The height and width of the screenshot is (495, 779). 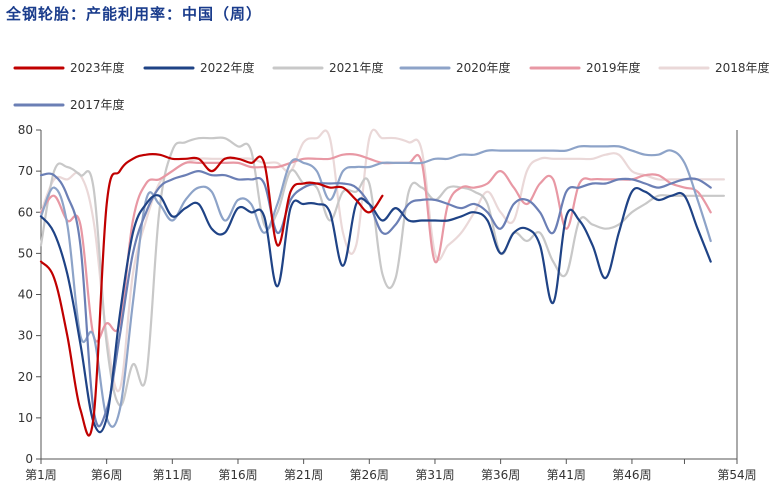 What do you see at coordinates (97, 104) in the screenshot?
I see `legend-label-2017: 2017年度` at bounding box center [97, 104].